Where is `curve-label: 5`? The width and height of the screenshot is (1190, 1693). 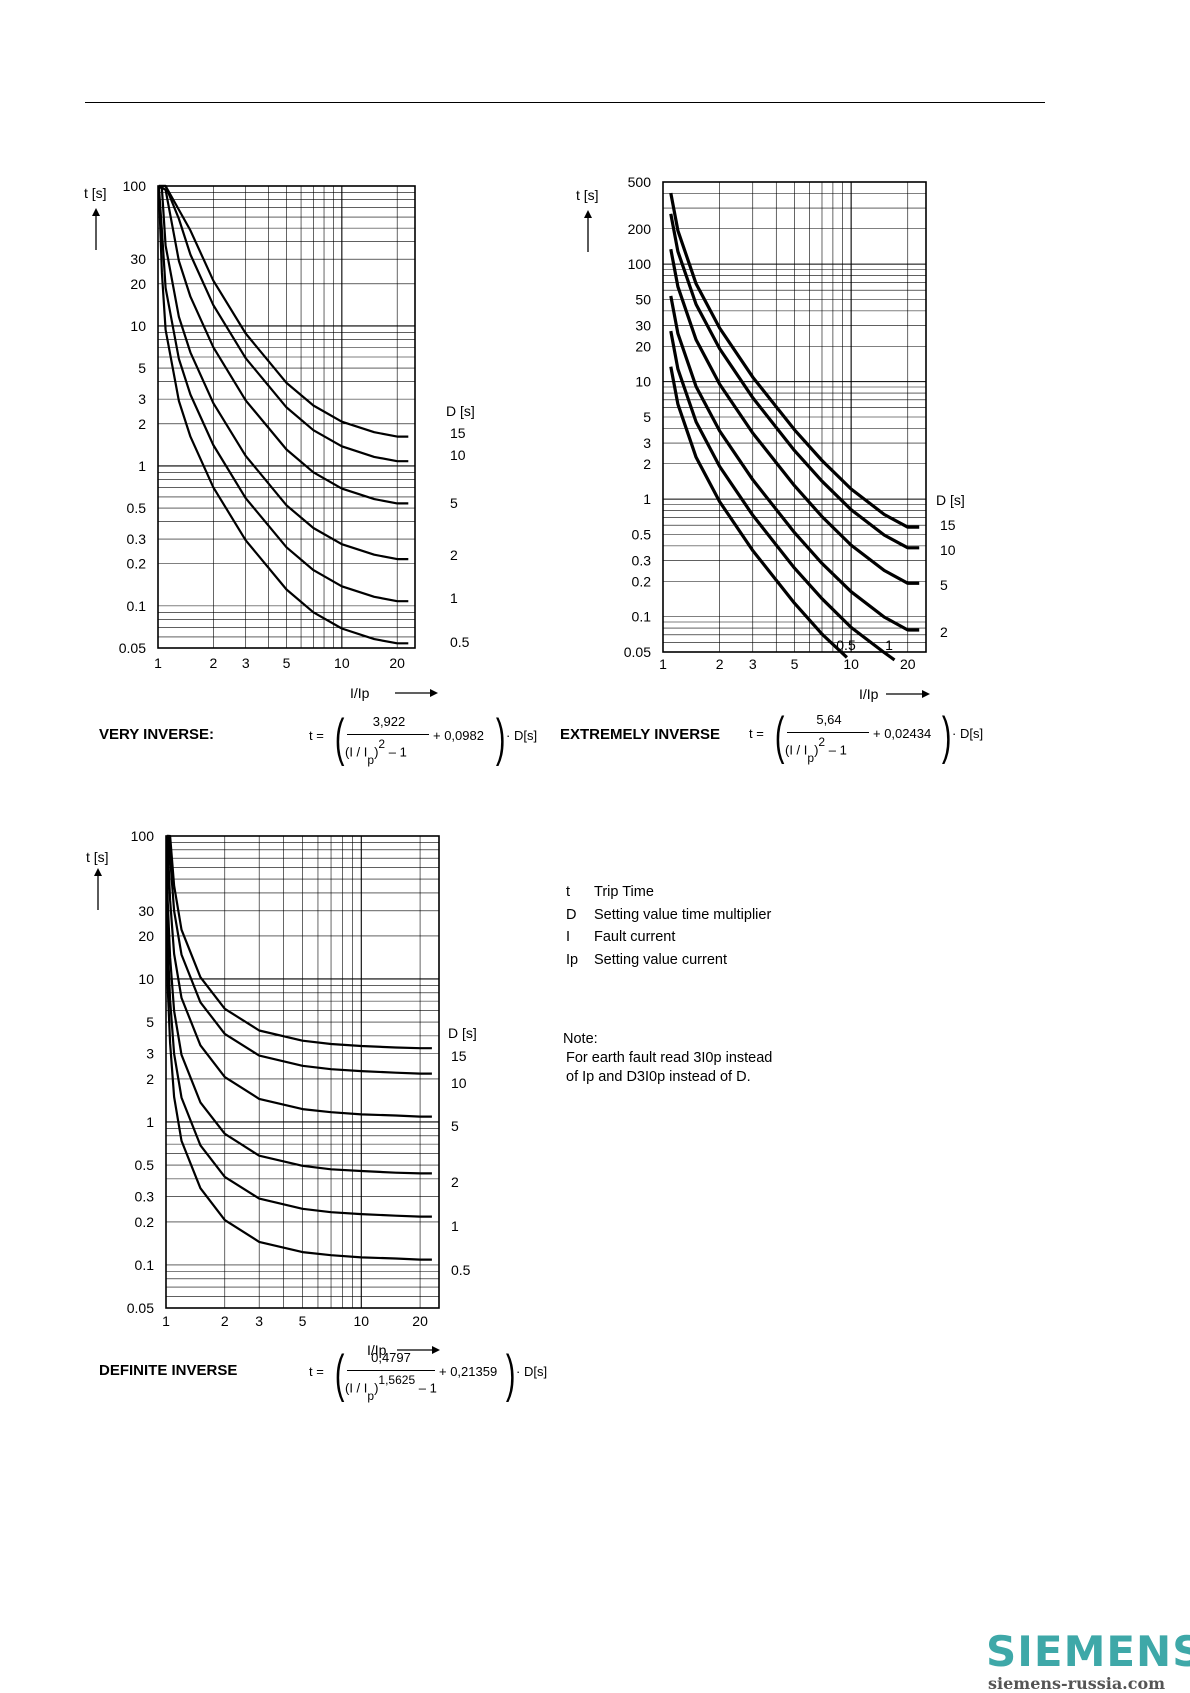
curve-label: 5 is located at coordinates (454, 503).